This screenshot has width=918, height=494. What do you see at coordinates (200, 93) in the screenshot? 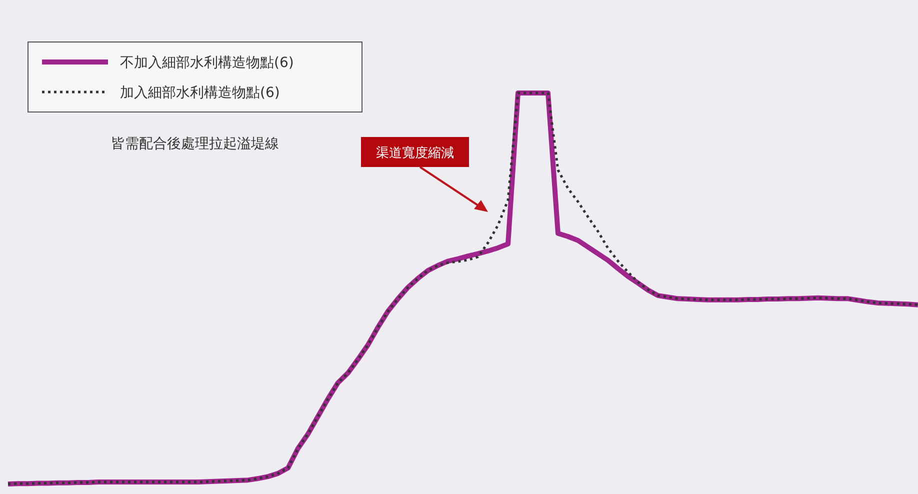
I see `legend-label: 加入細部水利構造物點(6)` at bounding box center [200, 93].